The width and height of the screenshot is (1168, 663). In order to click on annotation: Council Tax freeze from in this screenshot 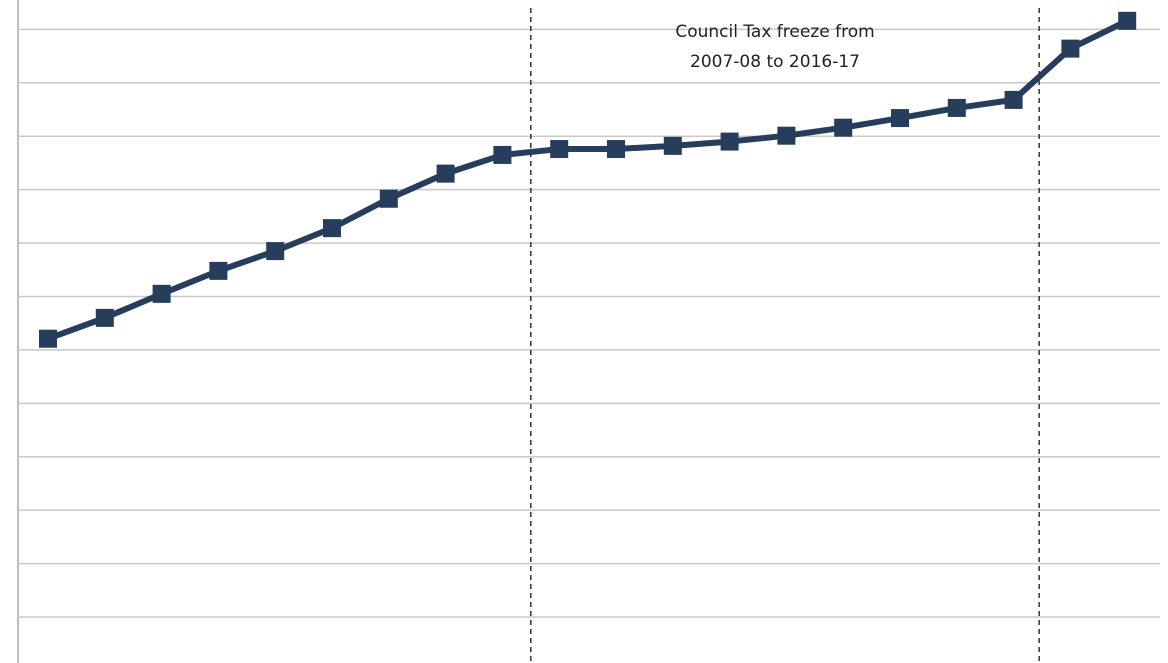, I will do `click(774, 32)`.